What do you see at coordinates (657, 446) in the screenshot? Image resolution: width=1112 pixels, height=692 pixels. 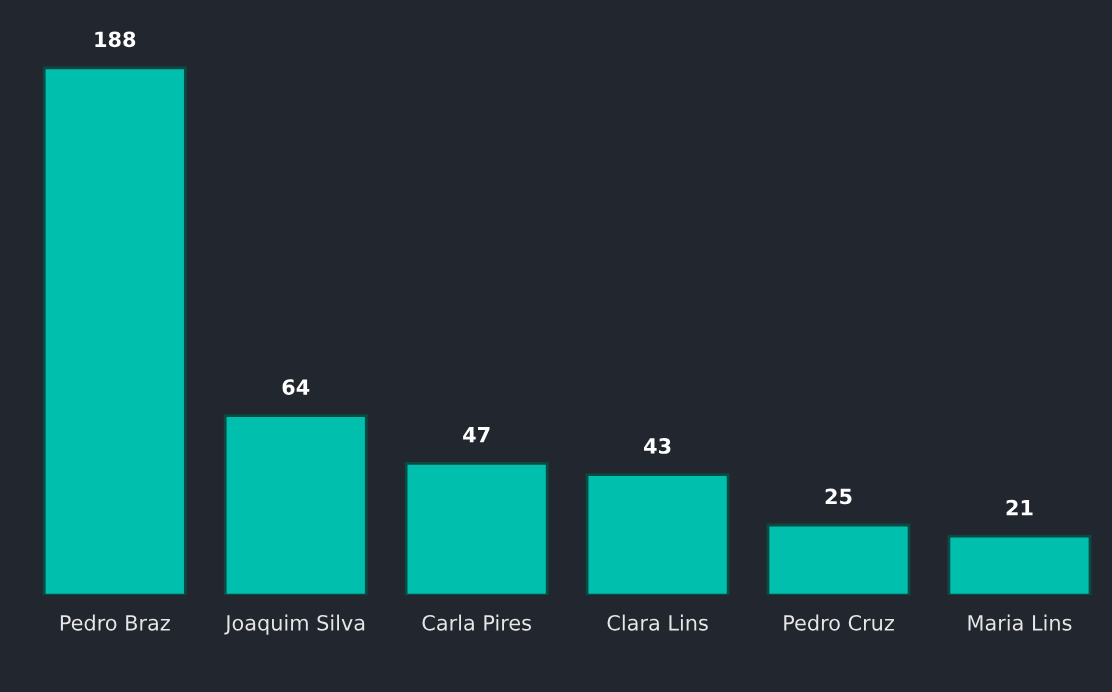 I see `data-label: 43` at bounding box center [657, 446].